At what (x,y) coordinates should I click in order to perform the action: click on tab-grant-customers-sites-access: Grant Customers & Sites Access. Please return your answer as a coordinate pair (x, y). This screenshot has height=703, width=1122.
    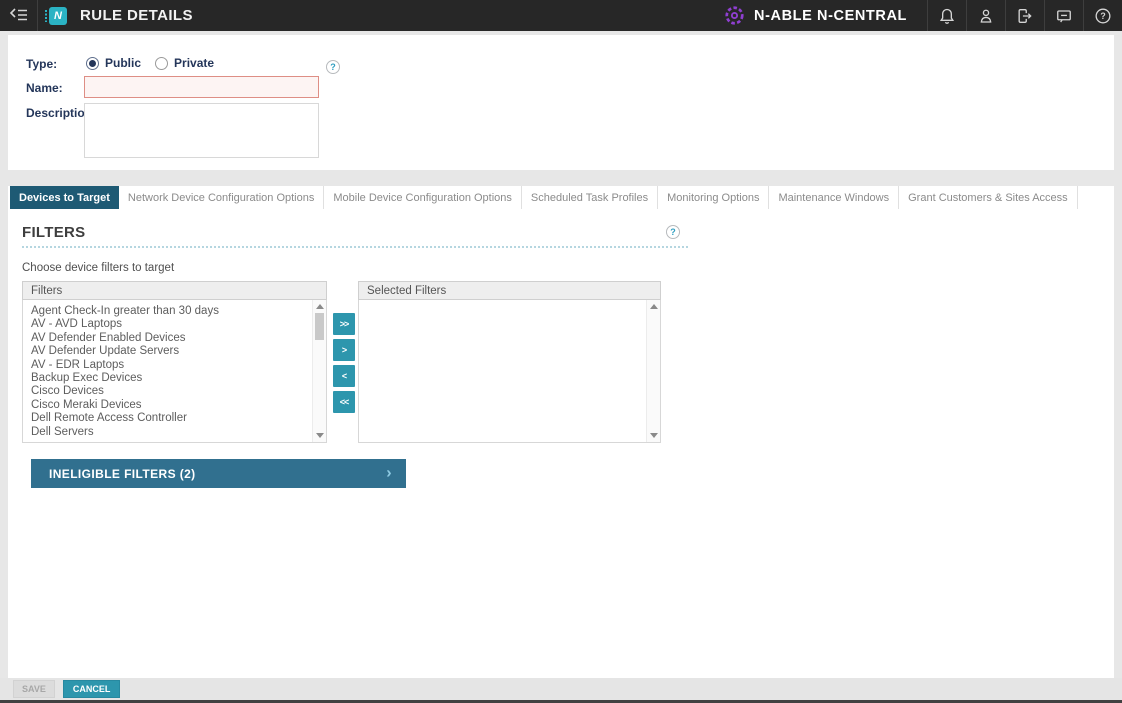
    Looking at the image, I should click on (988, 197).